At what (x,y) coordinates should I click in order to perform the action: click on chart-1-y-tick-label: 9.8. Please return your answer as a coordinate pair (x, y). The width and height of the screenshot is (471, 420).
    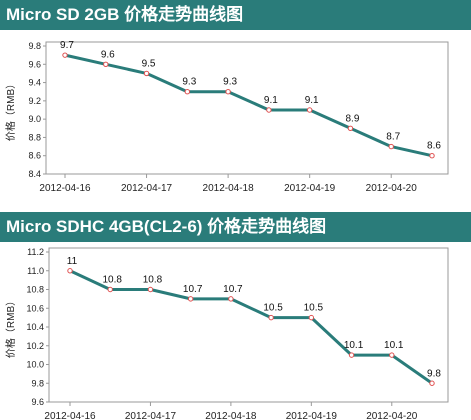
    Looking at the image, I should click on (34, 46).